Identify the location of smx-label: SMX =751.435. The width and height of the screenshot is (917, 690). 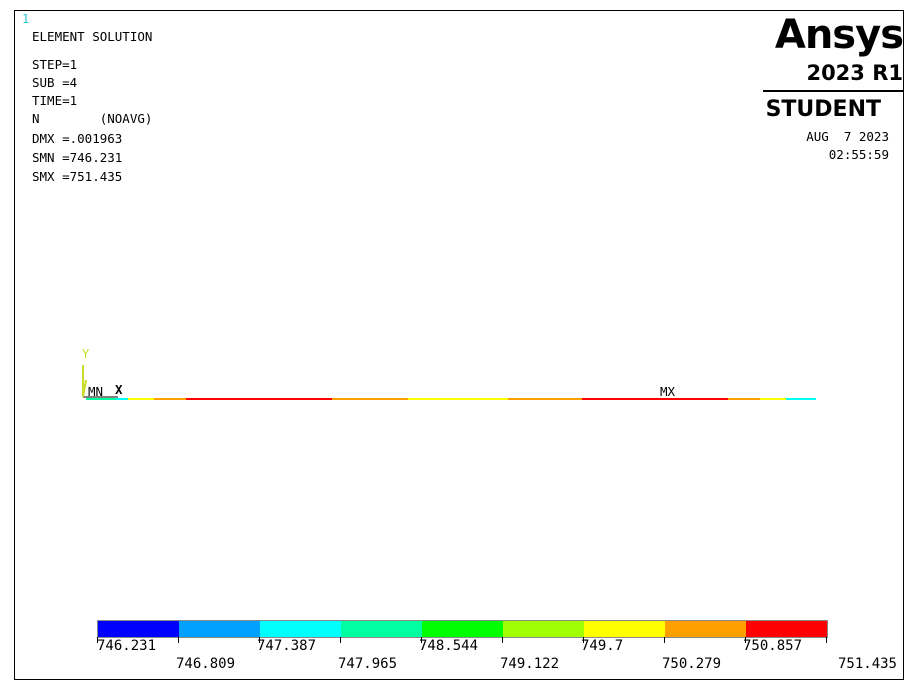
(77, 176).